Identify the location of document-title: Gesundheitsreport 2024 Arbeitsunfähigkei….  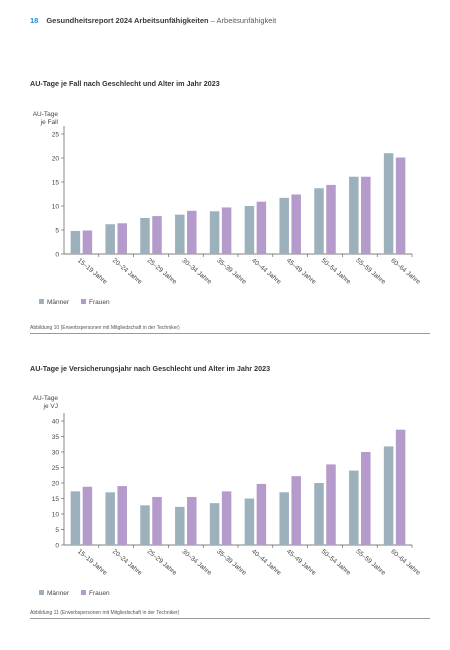
(127, 20).